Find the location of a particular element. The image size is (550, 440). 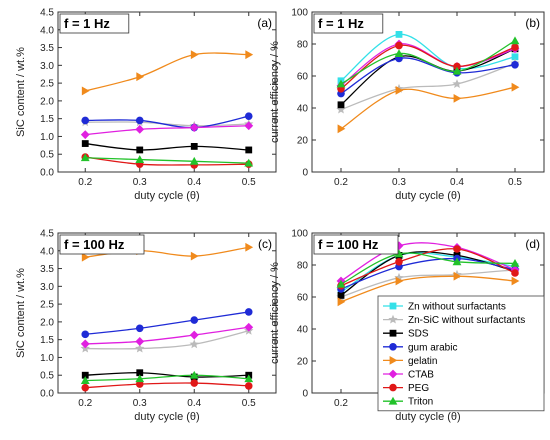

legend-label: SDS is located at coordinates (418, 334).